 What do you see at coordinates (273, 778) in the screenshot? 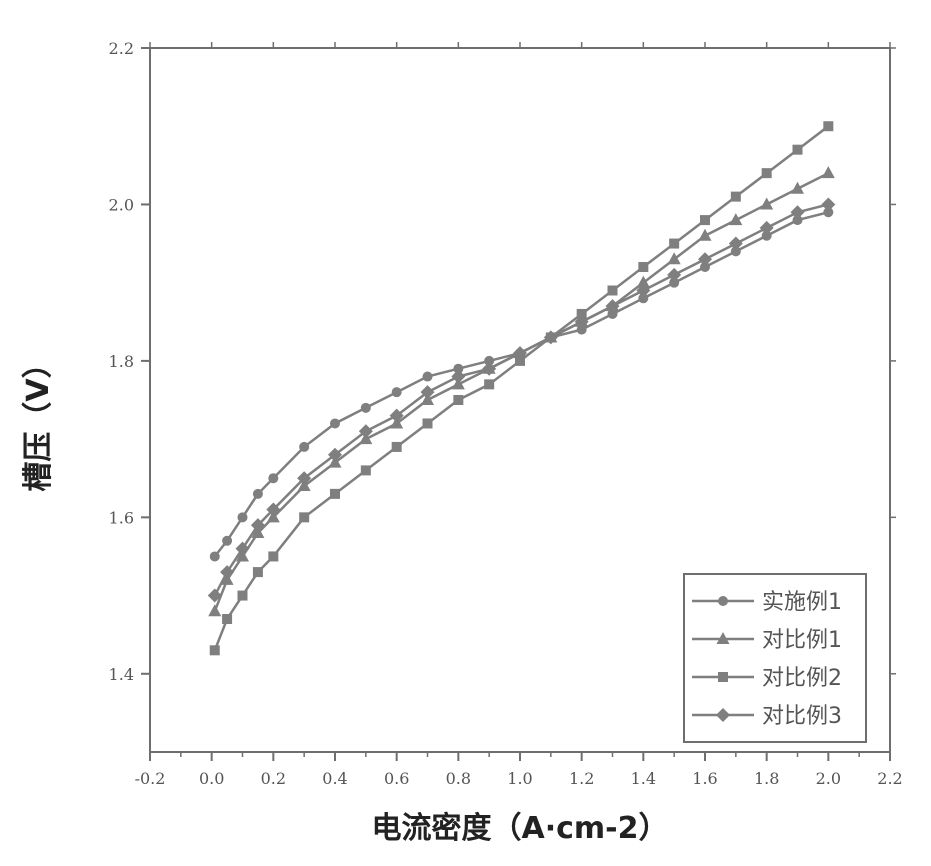
I see `x-tick-label: 0.2` at bounding box center [273, 778].